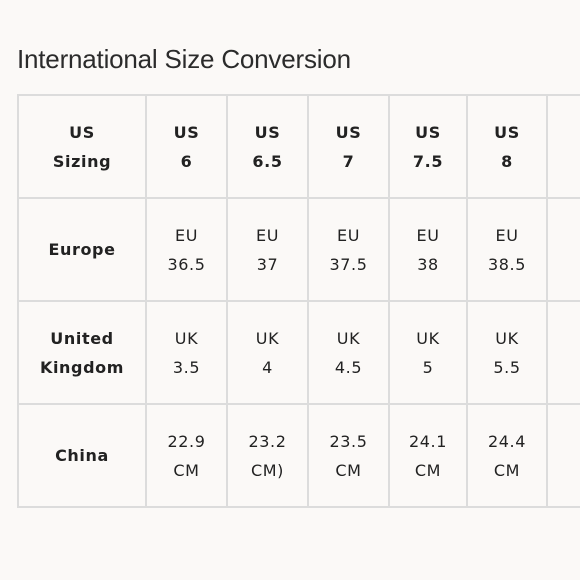  I want to click on us-size-cell: US 6.5, so click(267, 146).